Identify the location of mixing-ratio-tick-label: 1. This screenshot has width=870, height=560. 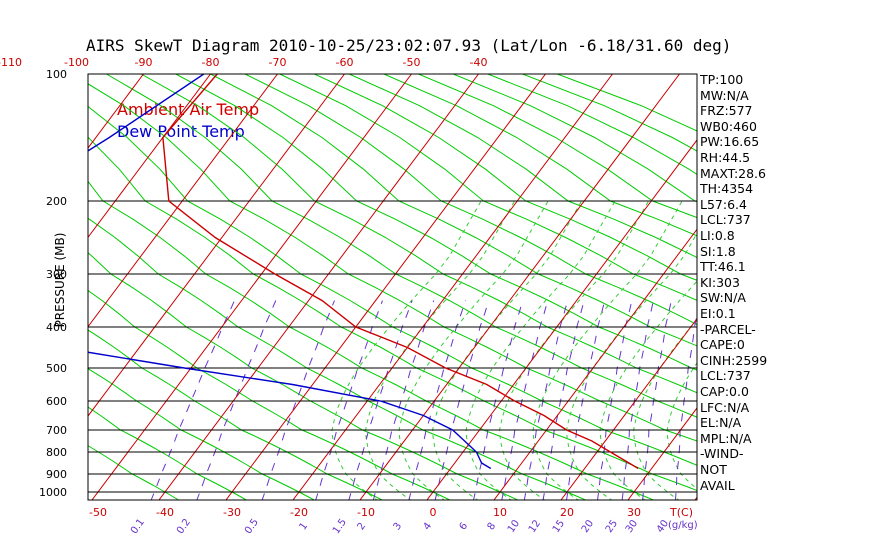
(304, 527).